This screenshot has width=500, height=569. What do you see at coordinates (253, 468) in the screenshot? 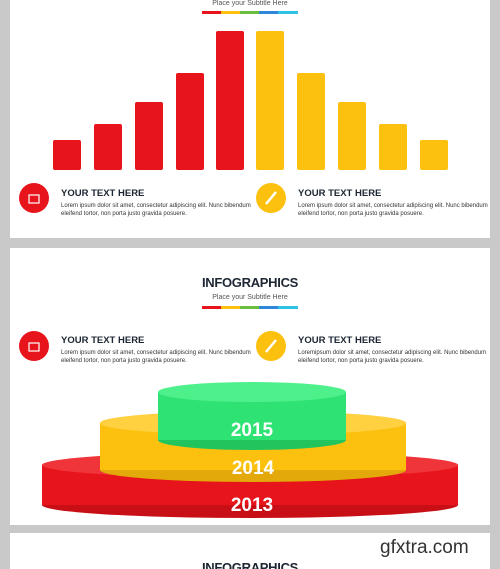
I see `year-label: 2014` at bounding box center [253, 468].